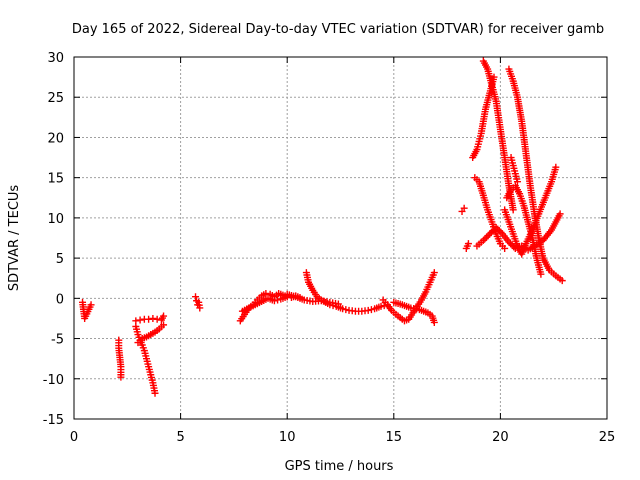 Image resolution: width=640 pixels, height=480 pixels. I want to click on y-tick-label: 20, so click(55, 138).